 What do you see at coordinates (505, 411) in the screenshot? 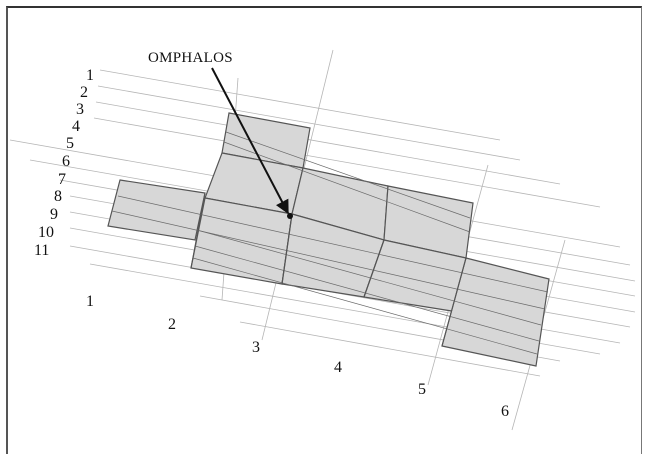
I see `column-label-6: 6` at bounding box center [505, 411].